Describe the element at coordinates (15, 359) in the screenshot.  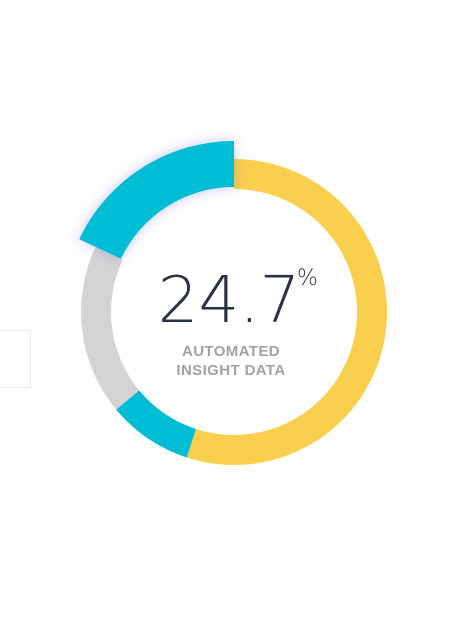
I see `side-panel-edge` at that location.